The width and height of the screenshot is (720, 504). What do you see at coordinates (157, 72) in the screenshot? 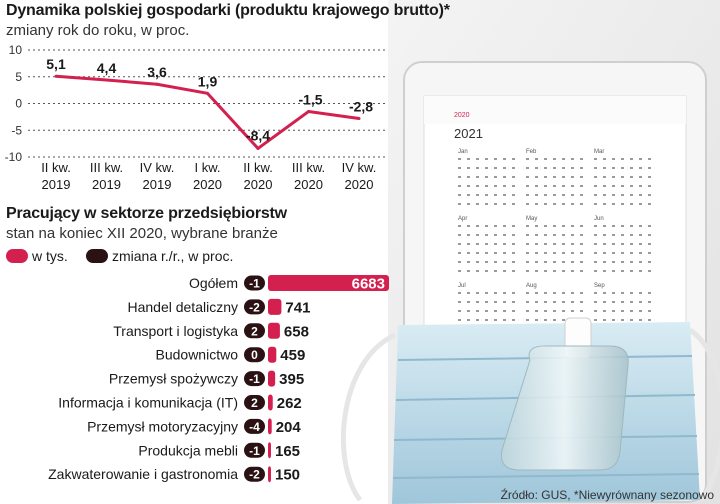
I see `gdp-value-label: 3,6` at bounding box center [157, 72].